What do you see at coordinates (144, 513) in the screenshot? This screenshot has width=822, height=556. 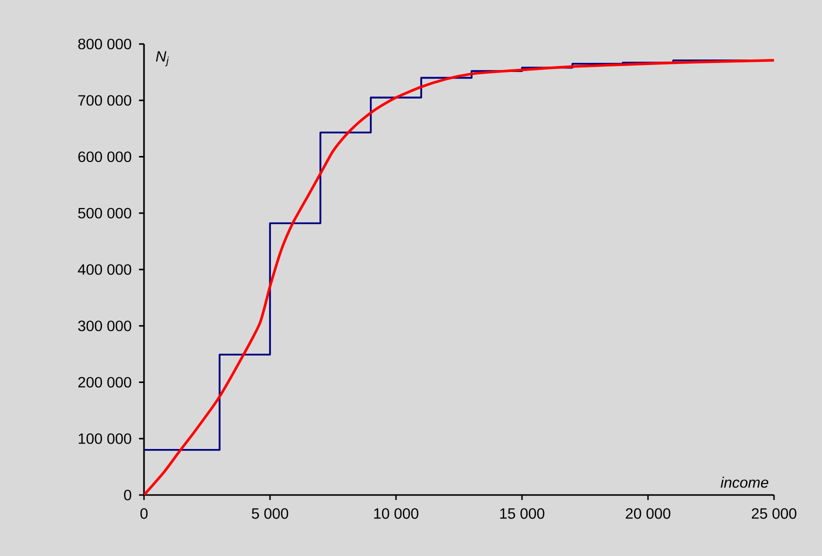 I see `x-tick-label: 0` at bounding box center [144, 513].